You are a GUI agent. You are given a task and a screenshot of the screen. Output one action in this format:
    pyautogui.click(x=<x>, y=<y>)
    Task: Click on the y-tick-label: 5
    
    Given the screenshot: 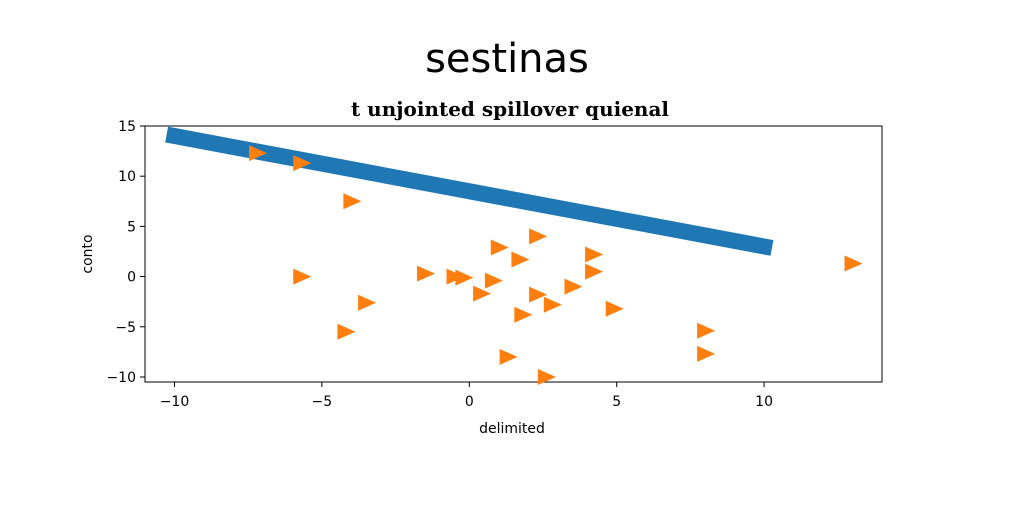 What is the action you would take?
    pyautogui.click(x=131, y=227)
    